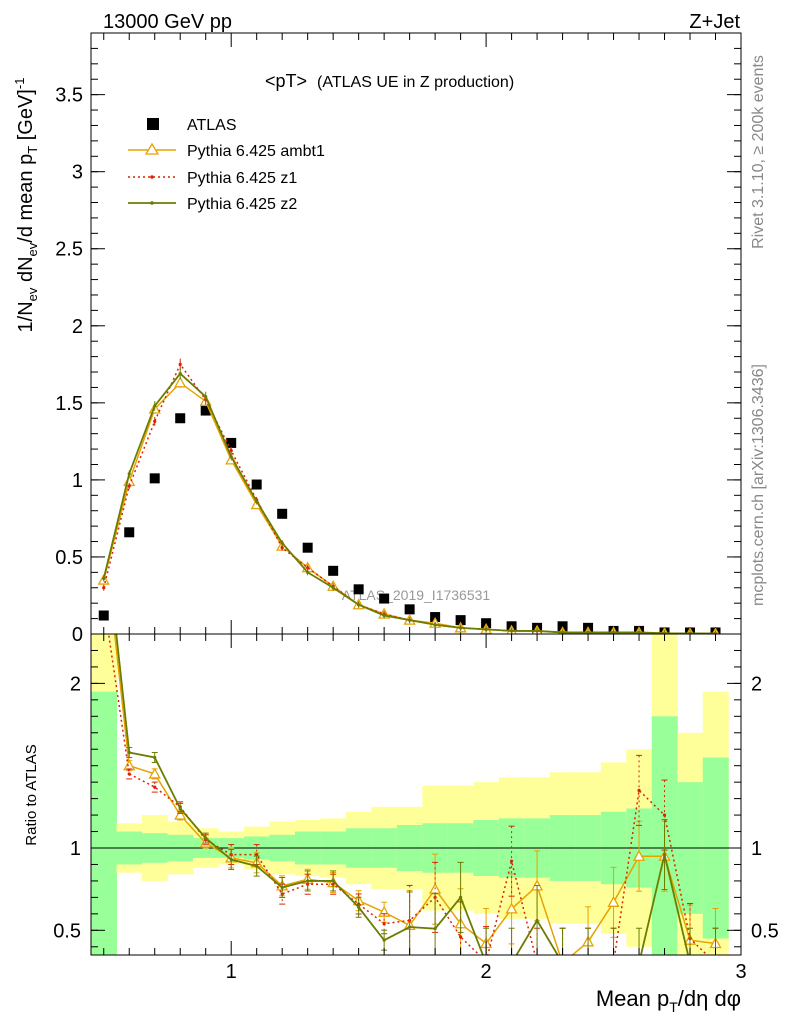 This screenshot has height=1024, width=786. I want to click on plot-title-sub: (ATLAS UE in Z production), so click(415, 82).